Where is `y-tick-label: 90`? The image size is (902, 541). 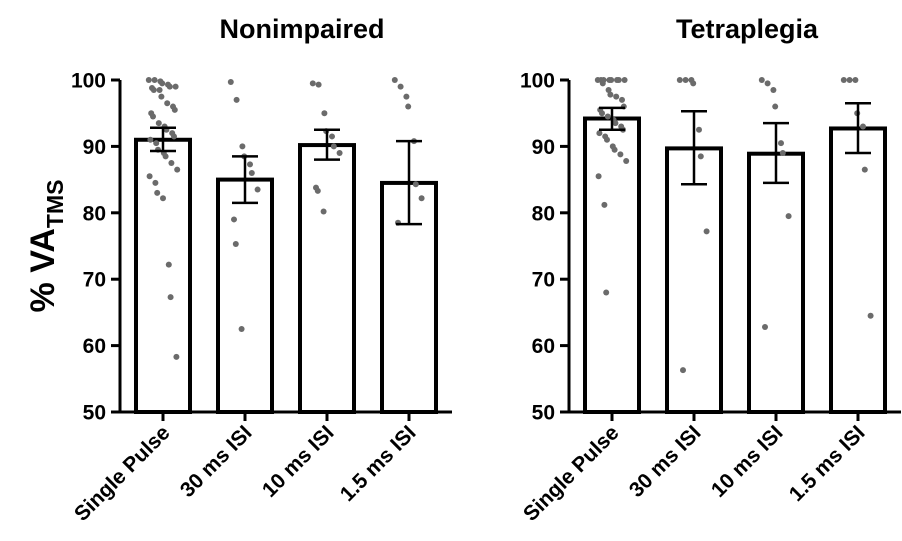
y-tick-label: 90 is located at coordinates (543, 147).